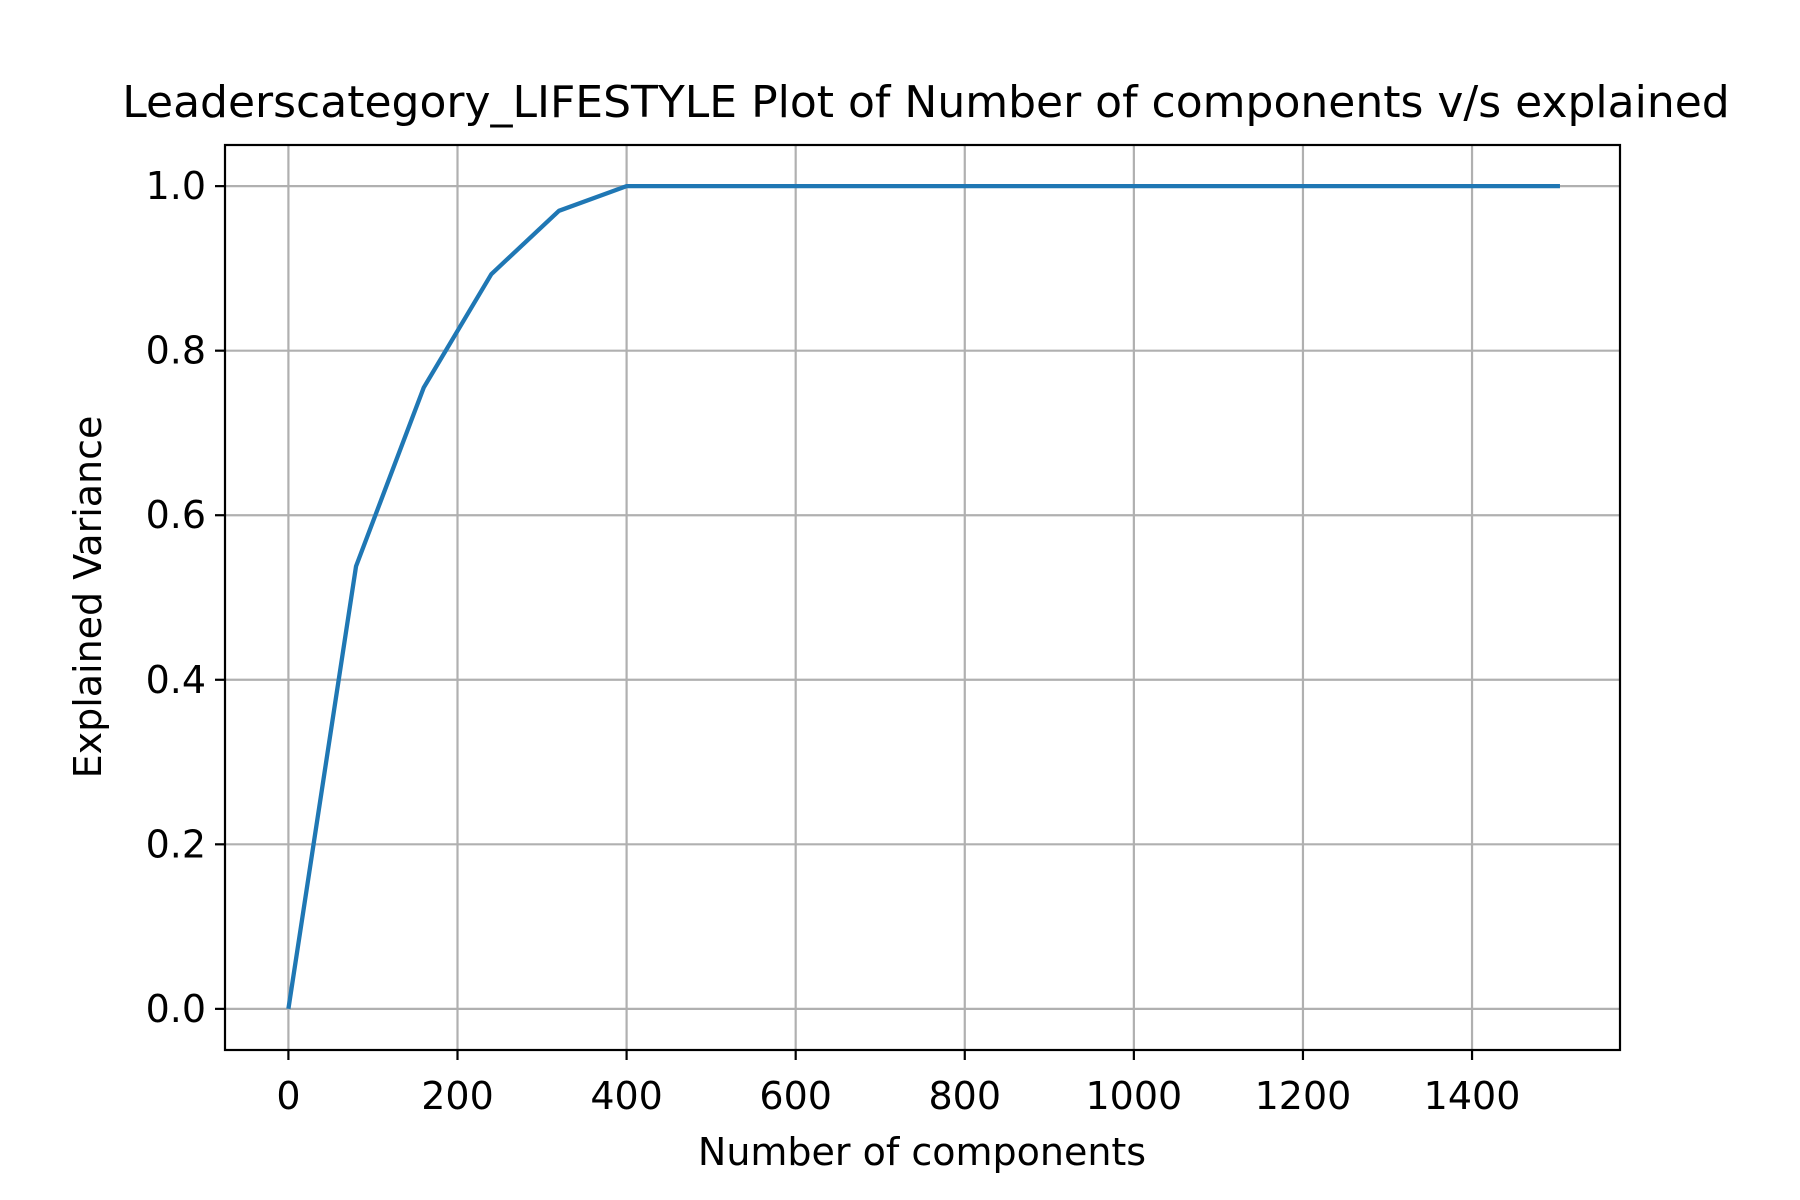  I want to click on y-tick-label: 1.0, so click(176, 186).